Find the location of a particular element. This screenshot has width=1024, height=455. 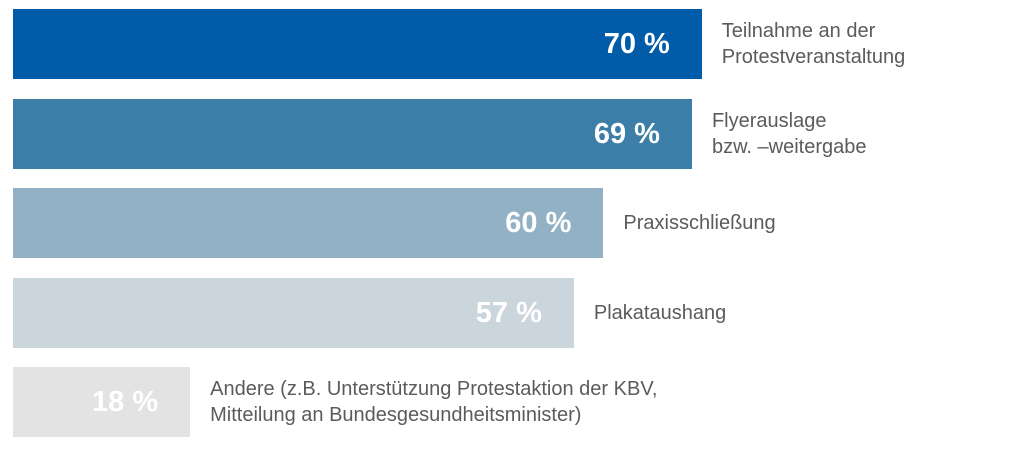

data-label: 70 % is located at coordinates (636, 44).